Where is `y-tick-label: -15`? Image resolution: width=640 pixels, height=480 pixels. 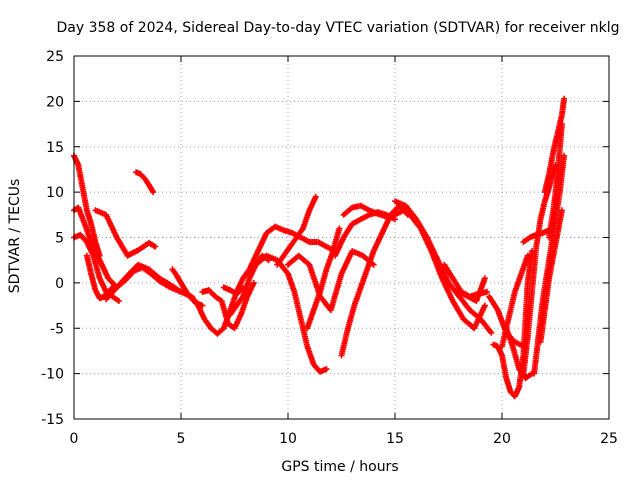
y-tick-label: -15 is located at coordinates (52, 420).